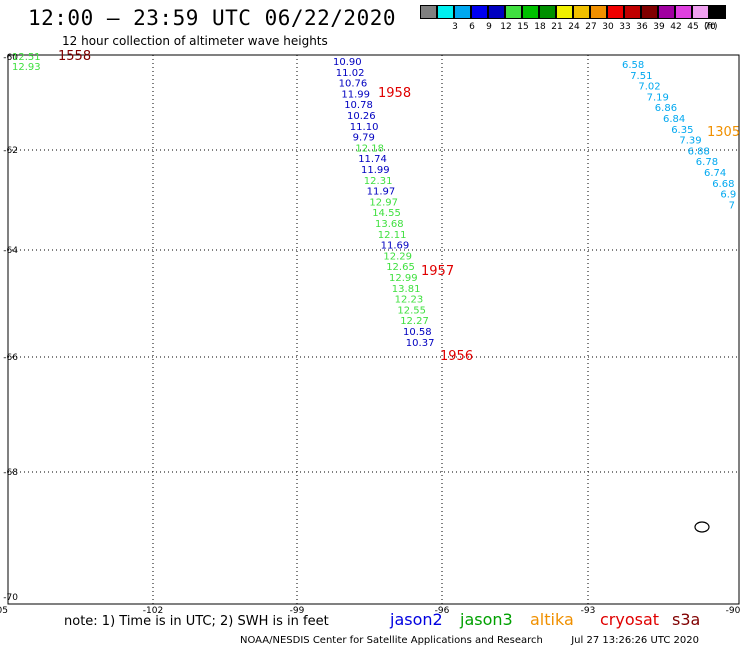  Describe the element at coordinates (659, 27) in the screenshot. I see `legend-label: 39` at that location.